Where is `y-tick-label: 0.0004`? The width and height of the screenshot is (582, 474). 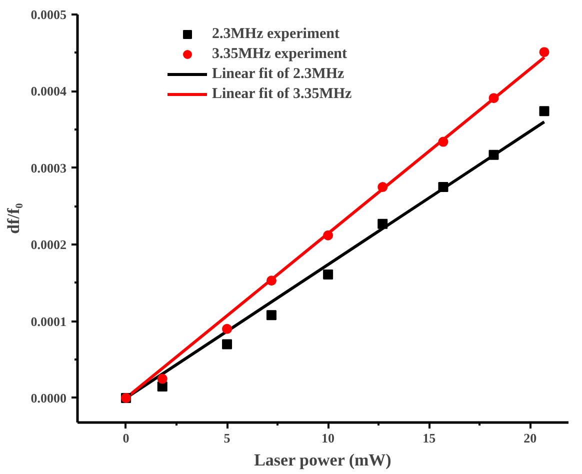 y-tick-label: 0.0004 is located at coordinates (48, 91).